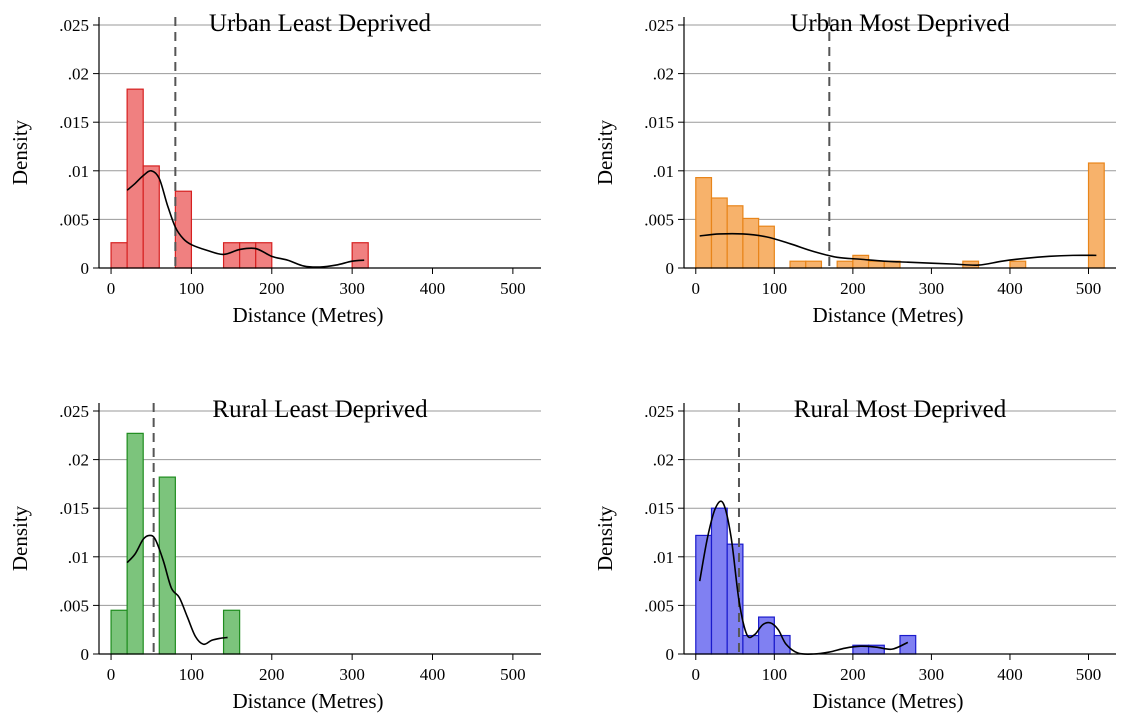  Describe the element at coordinates (320, 409) in the screenshot. I see `chart-title: Rural Least Deprived` at that location.